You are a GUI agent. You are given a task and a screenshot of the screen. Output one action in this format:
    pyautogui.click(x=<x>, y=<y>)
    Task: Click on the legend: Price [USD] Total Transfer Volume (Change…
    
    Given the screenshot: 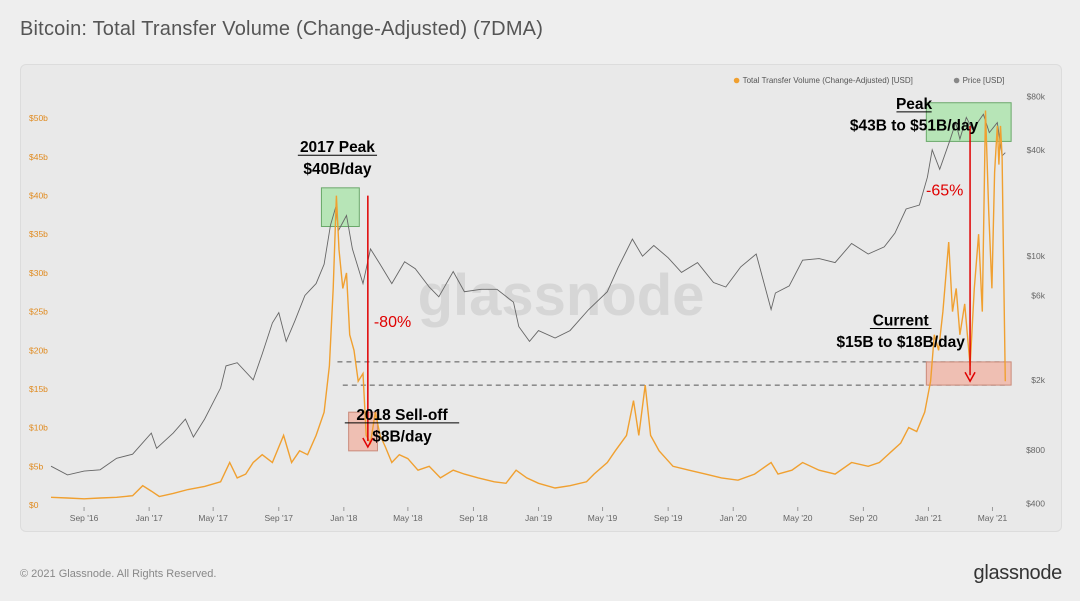 What is the action you would take?
    pyautogui.click(x=869, y=80)
    